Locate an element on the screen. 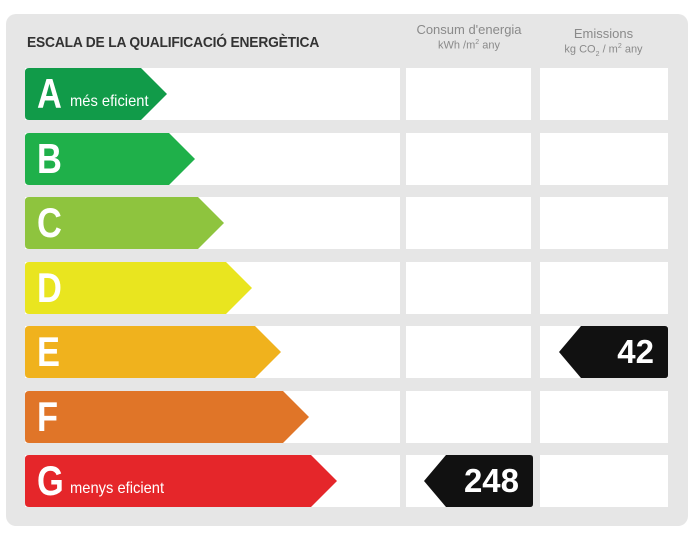 This screenshot has height=541, width=695. rating-arrow-f: F is located at coordinates (167, 417).